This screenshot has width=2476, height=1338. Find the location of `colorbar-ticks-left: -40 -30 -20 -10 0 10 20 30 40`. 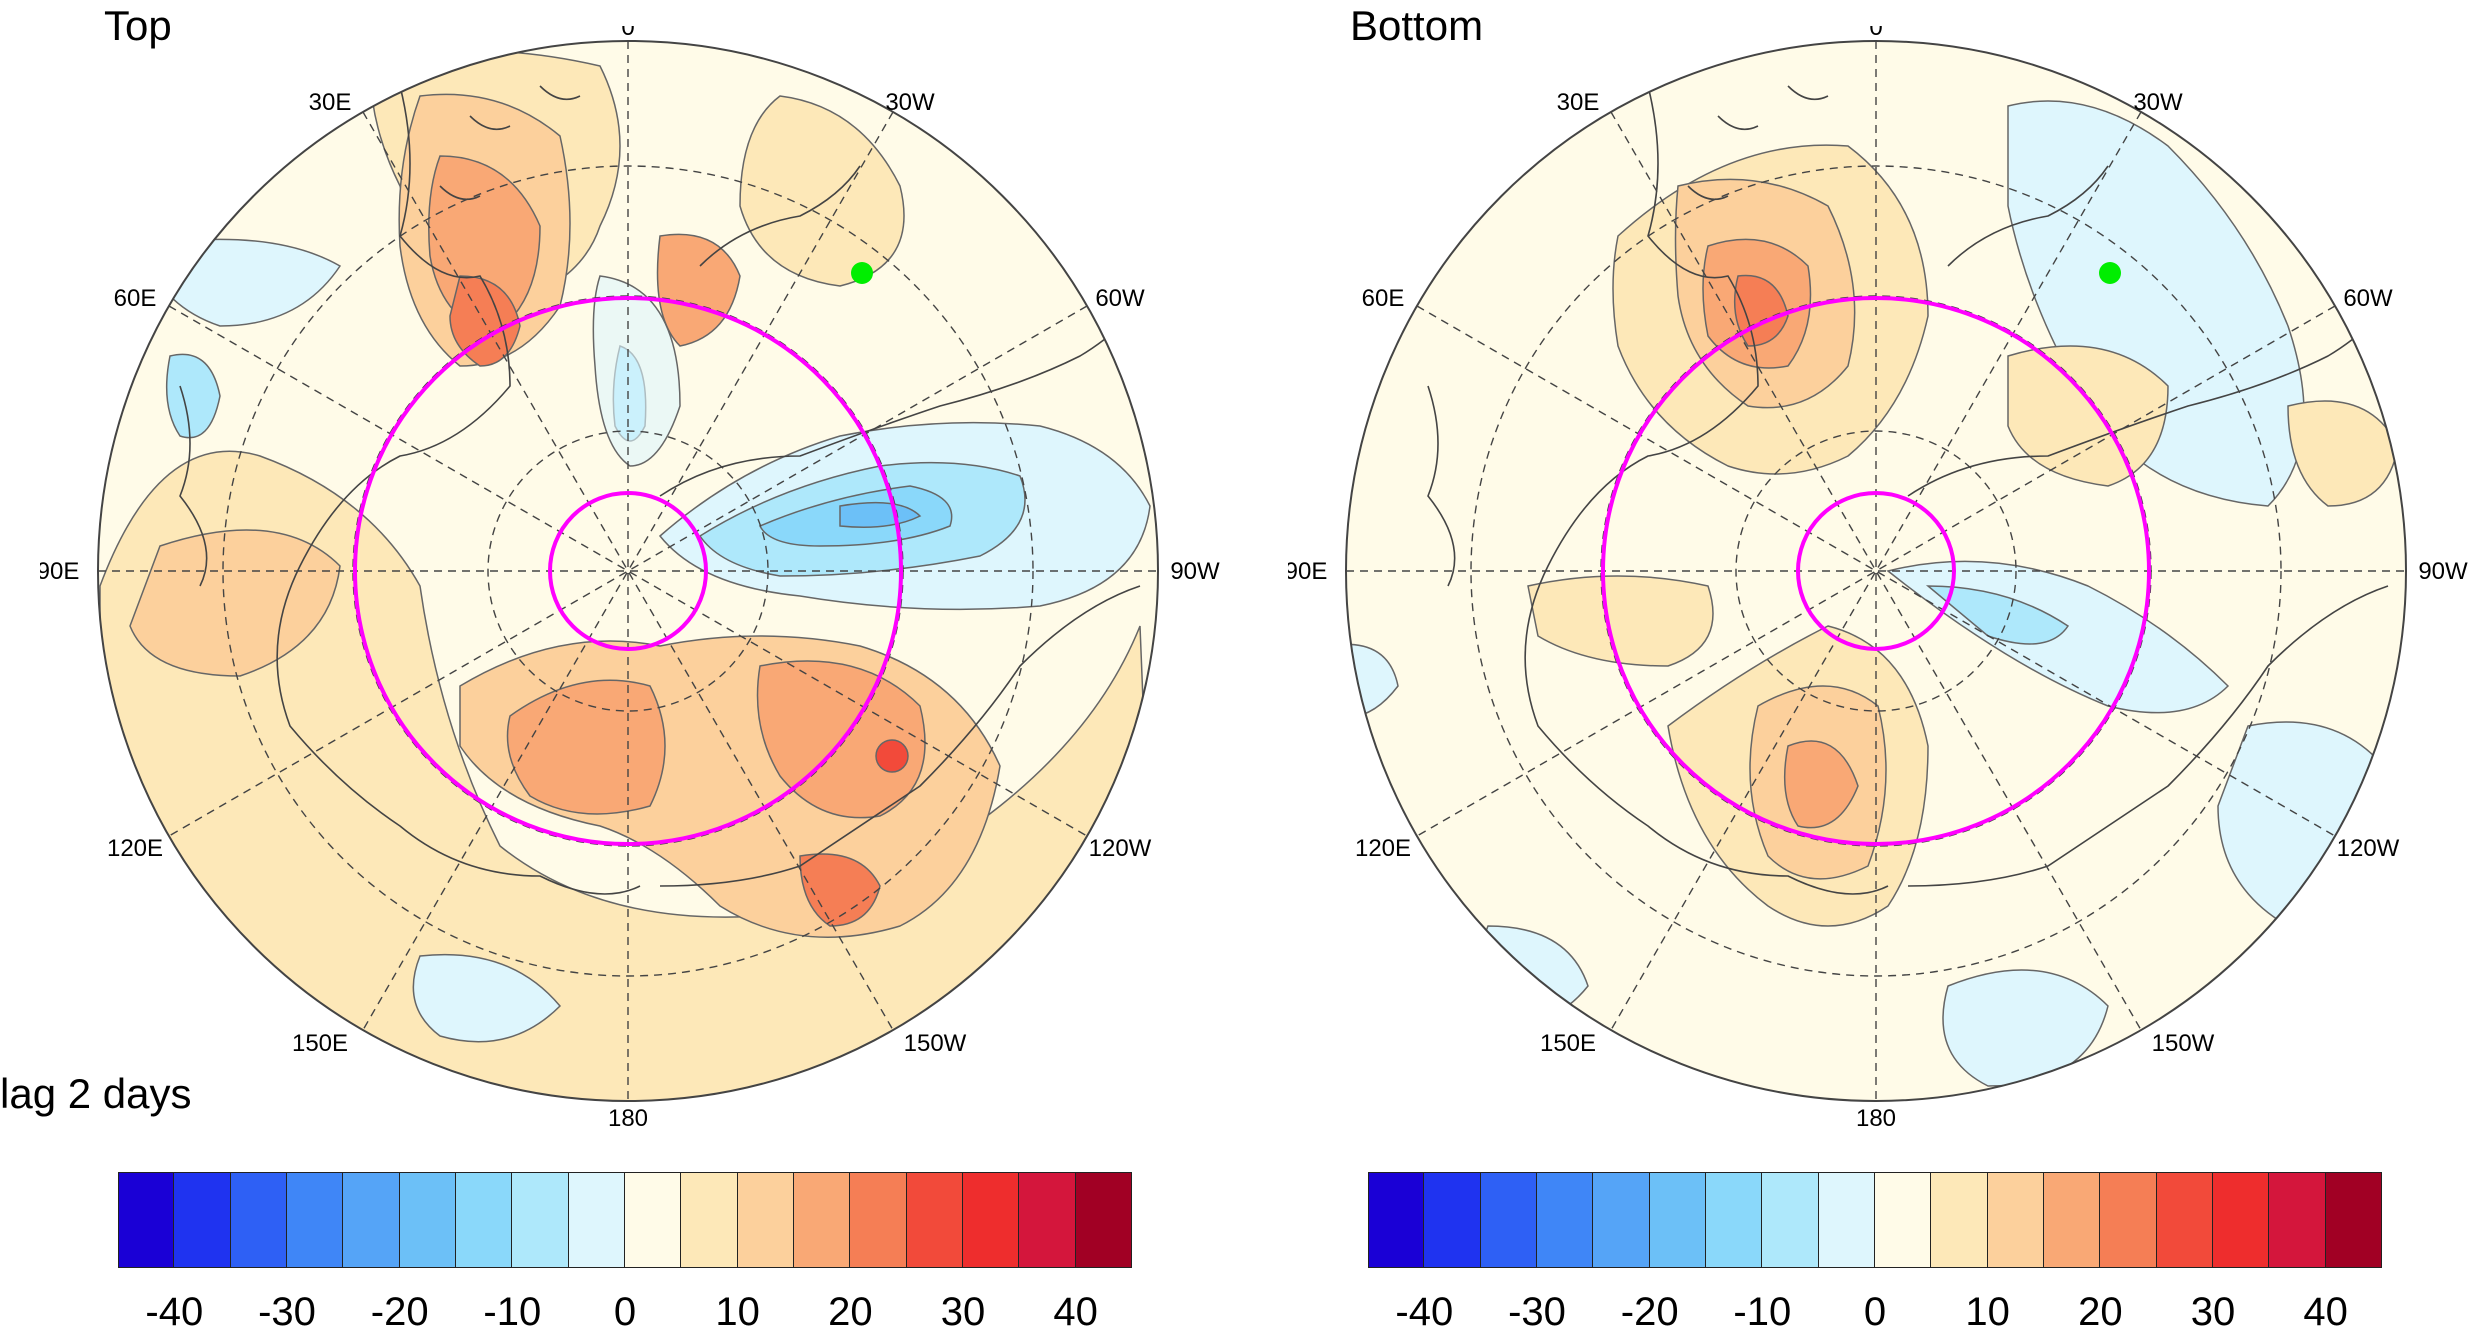

colorbar-ticks-left: -40 -30 -20 -10 0 10 20 30 40 is located at coordinates (625, 1314).